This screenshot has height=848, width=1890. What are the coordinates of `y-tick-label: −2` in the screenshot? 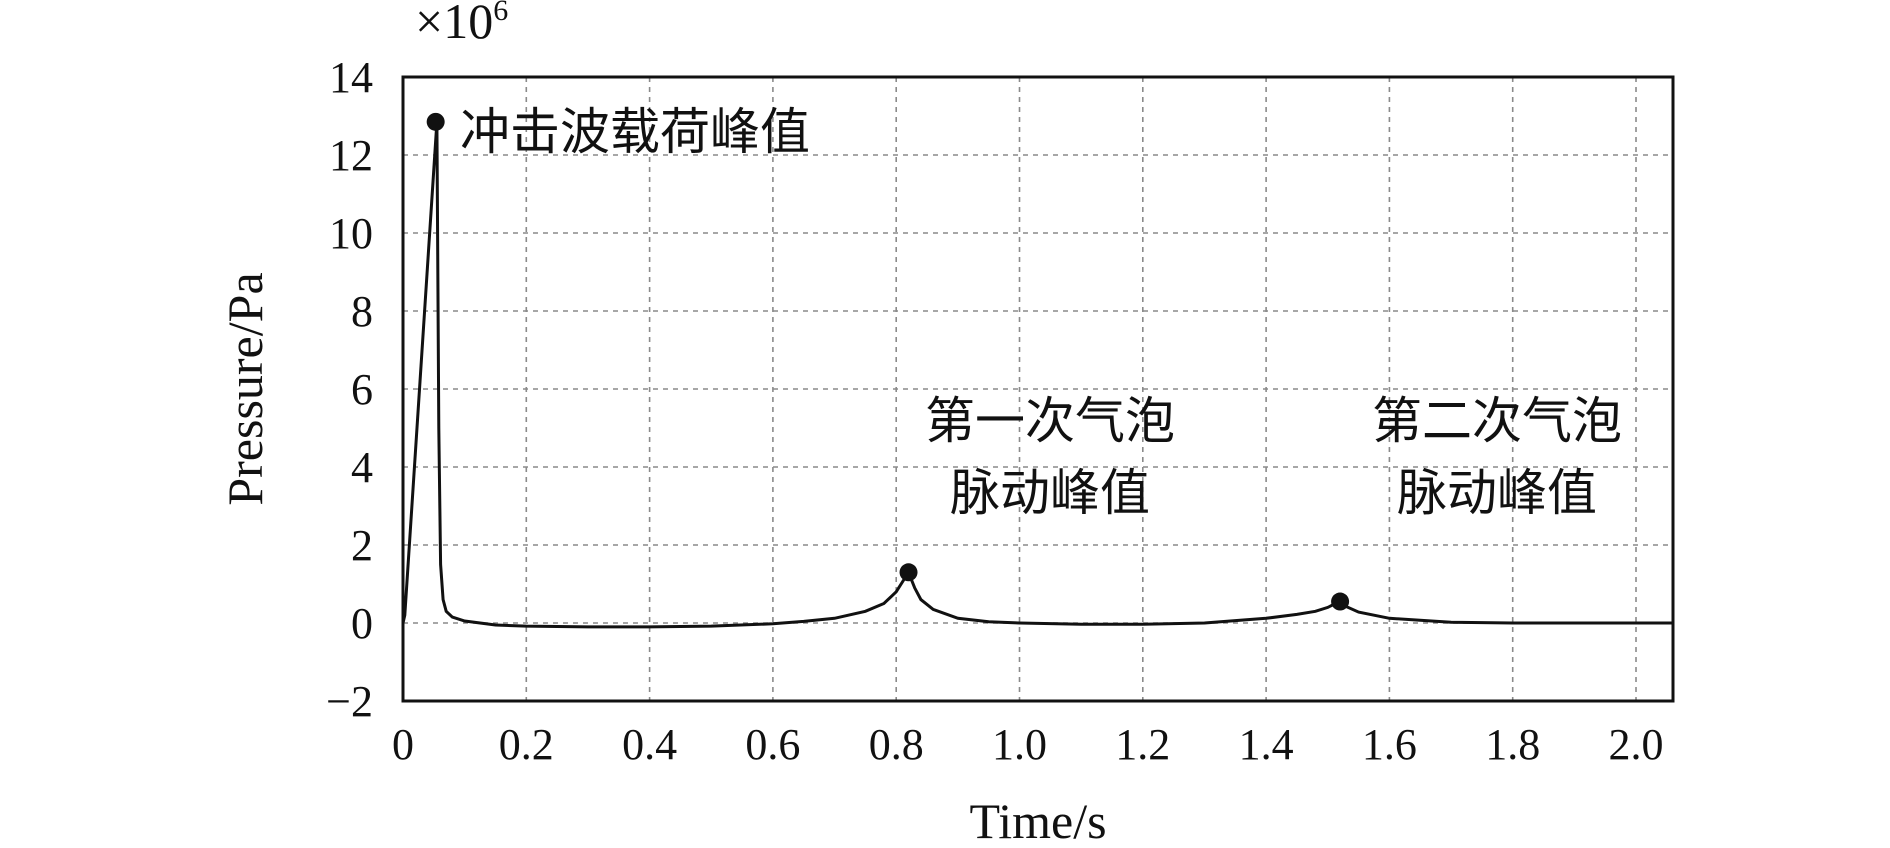 It's located at (349, 701).